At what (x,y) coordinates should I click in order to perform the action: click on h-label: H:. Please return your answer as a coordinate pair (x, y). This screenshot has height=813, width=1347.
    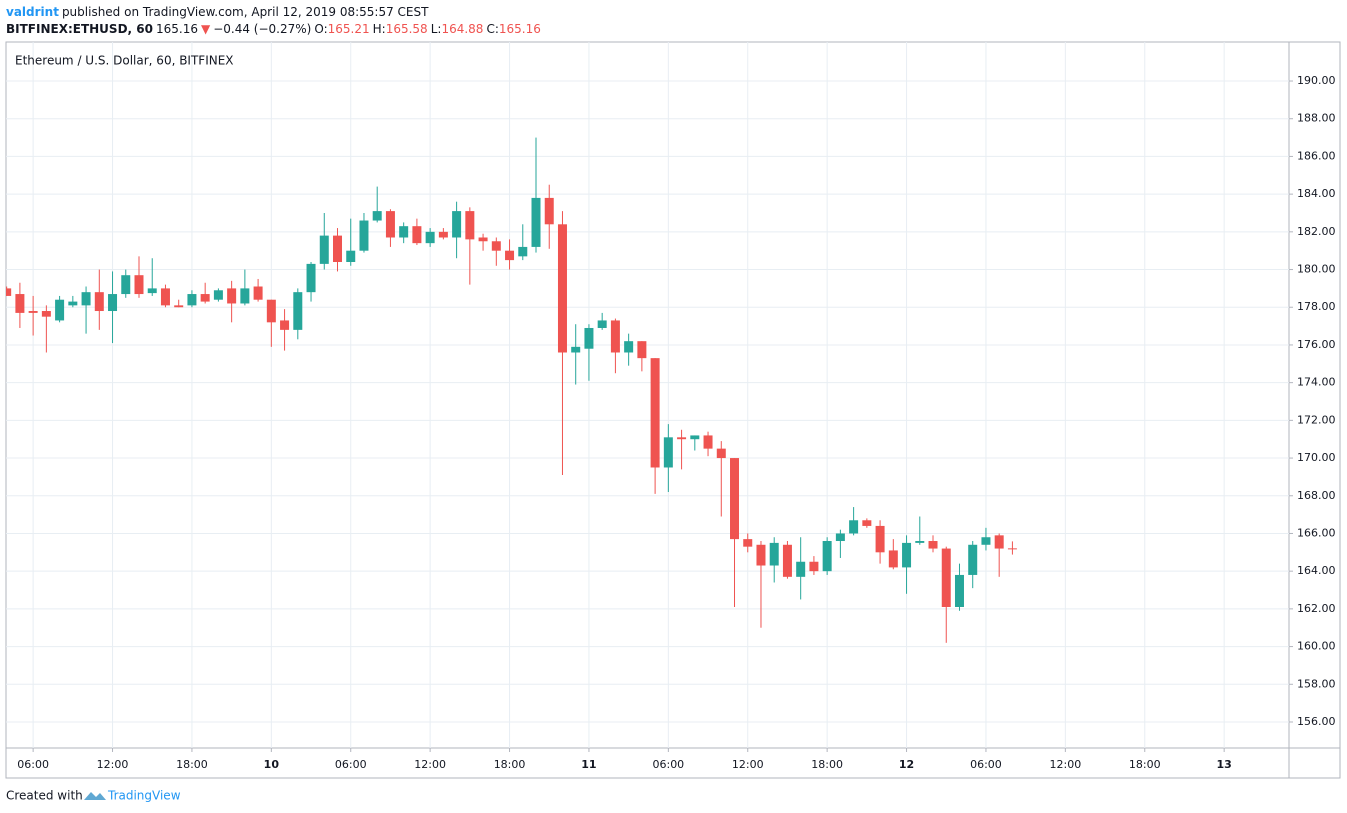
    Looking at the image, I should click on (379, 29).